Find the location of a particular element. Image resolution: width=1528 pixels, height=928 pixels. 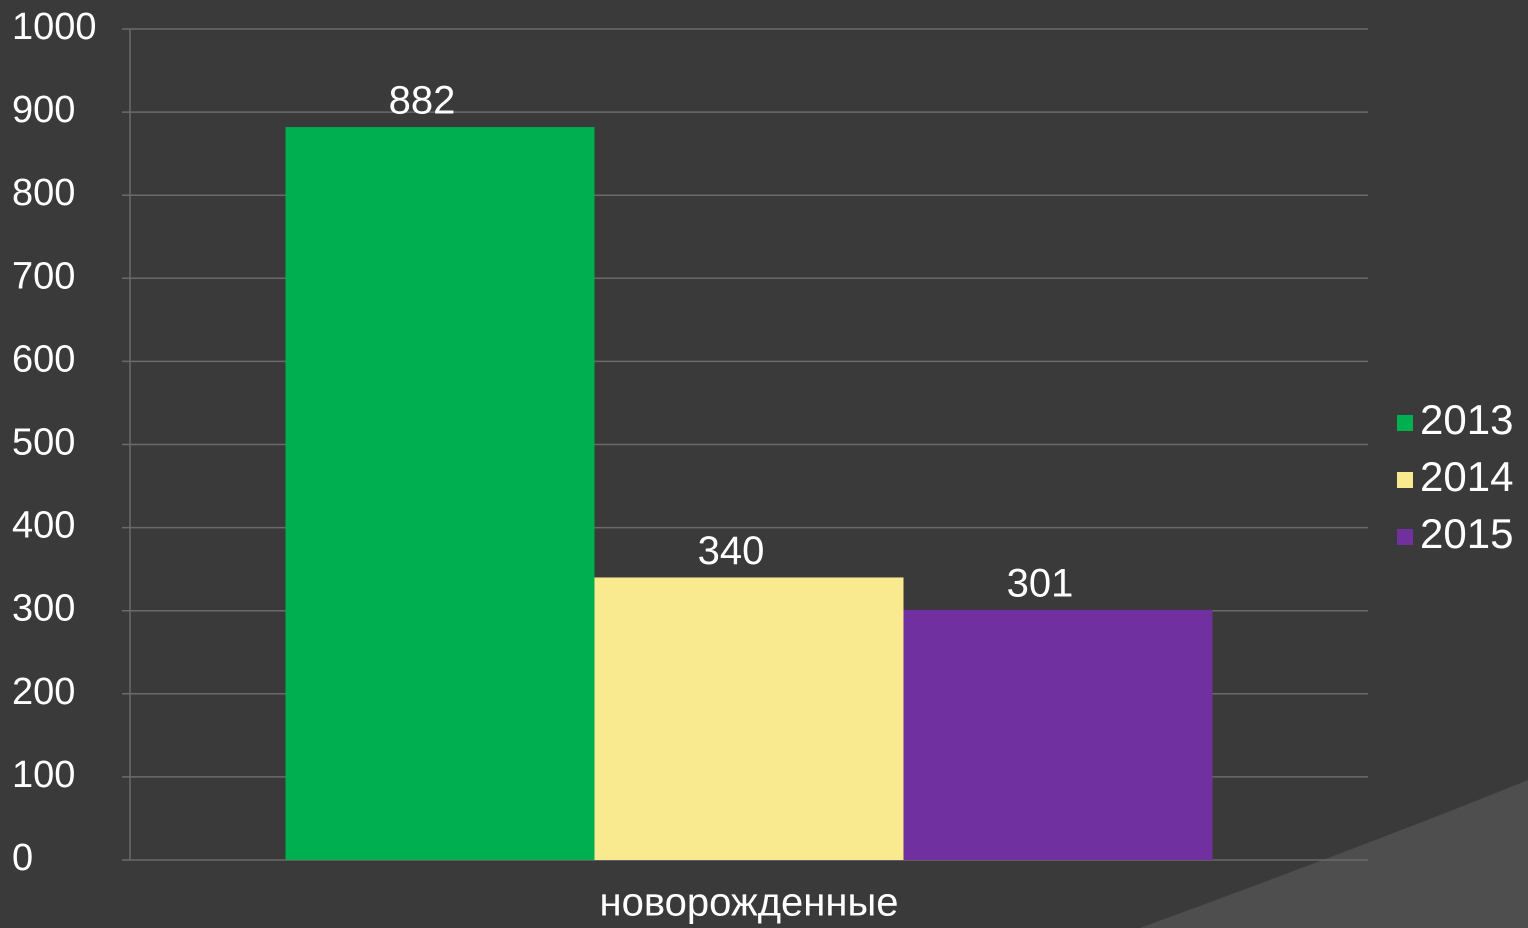

legend-label: 2014 is located at coordinates (1466, 476).